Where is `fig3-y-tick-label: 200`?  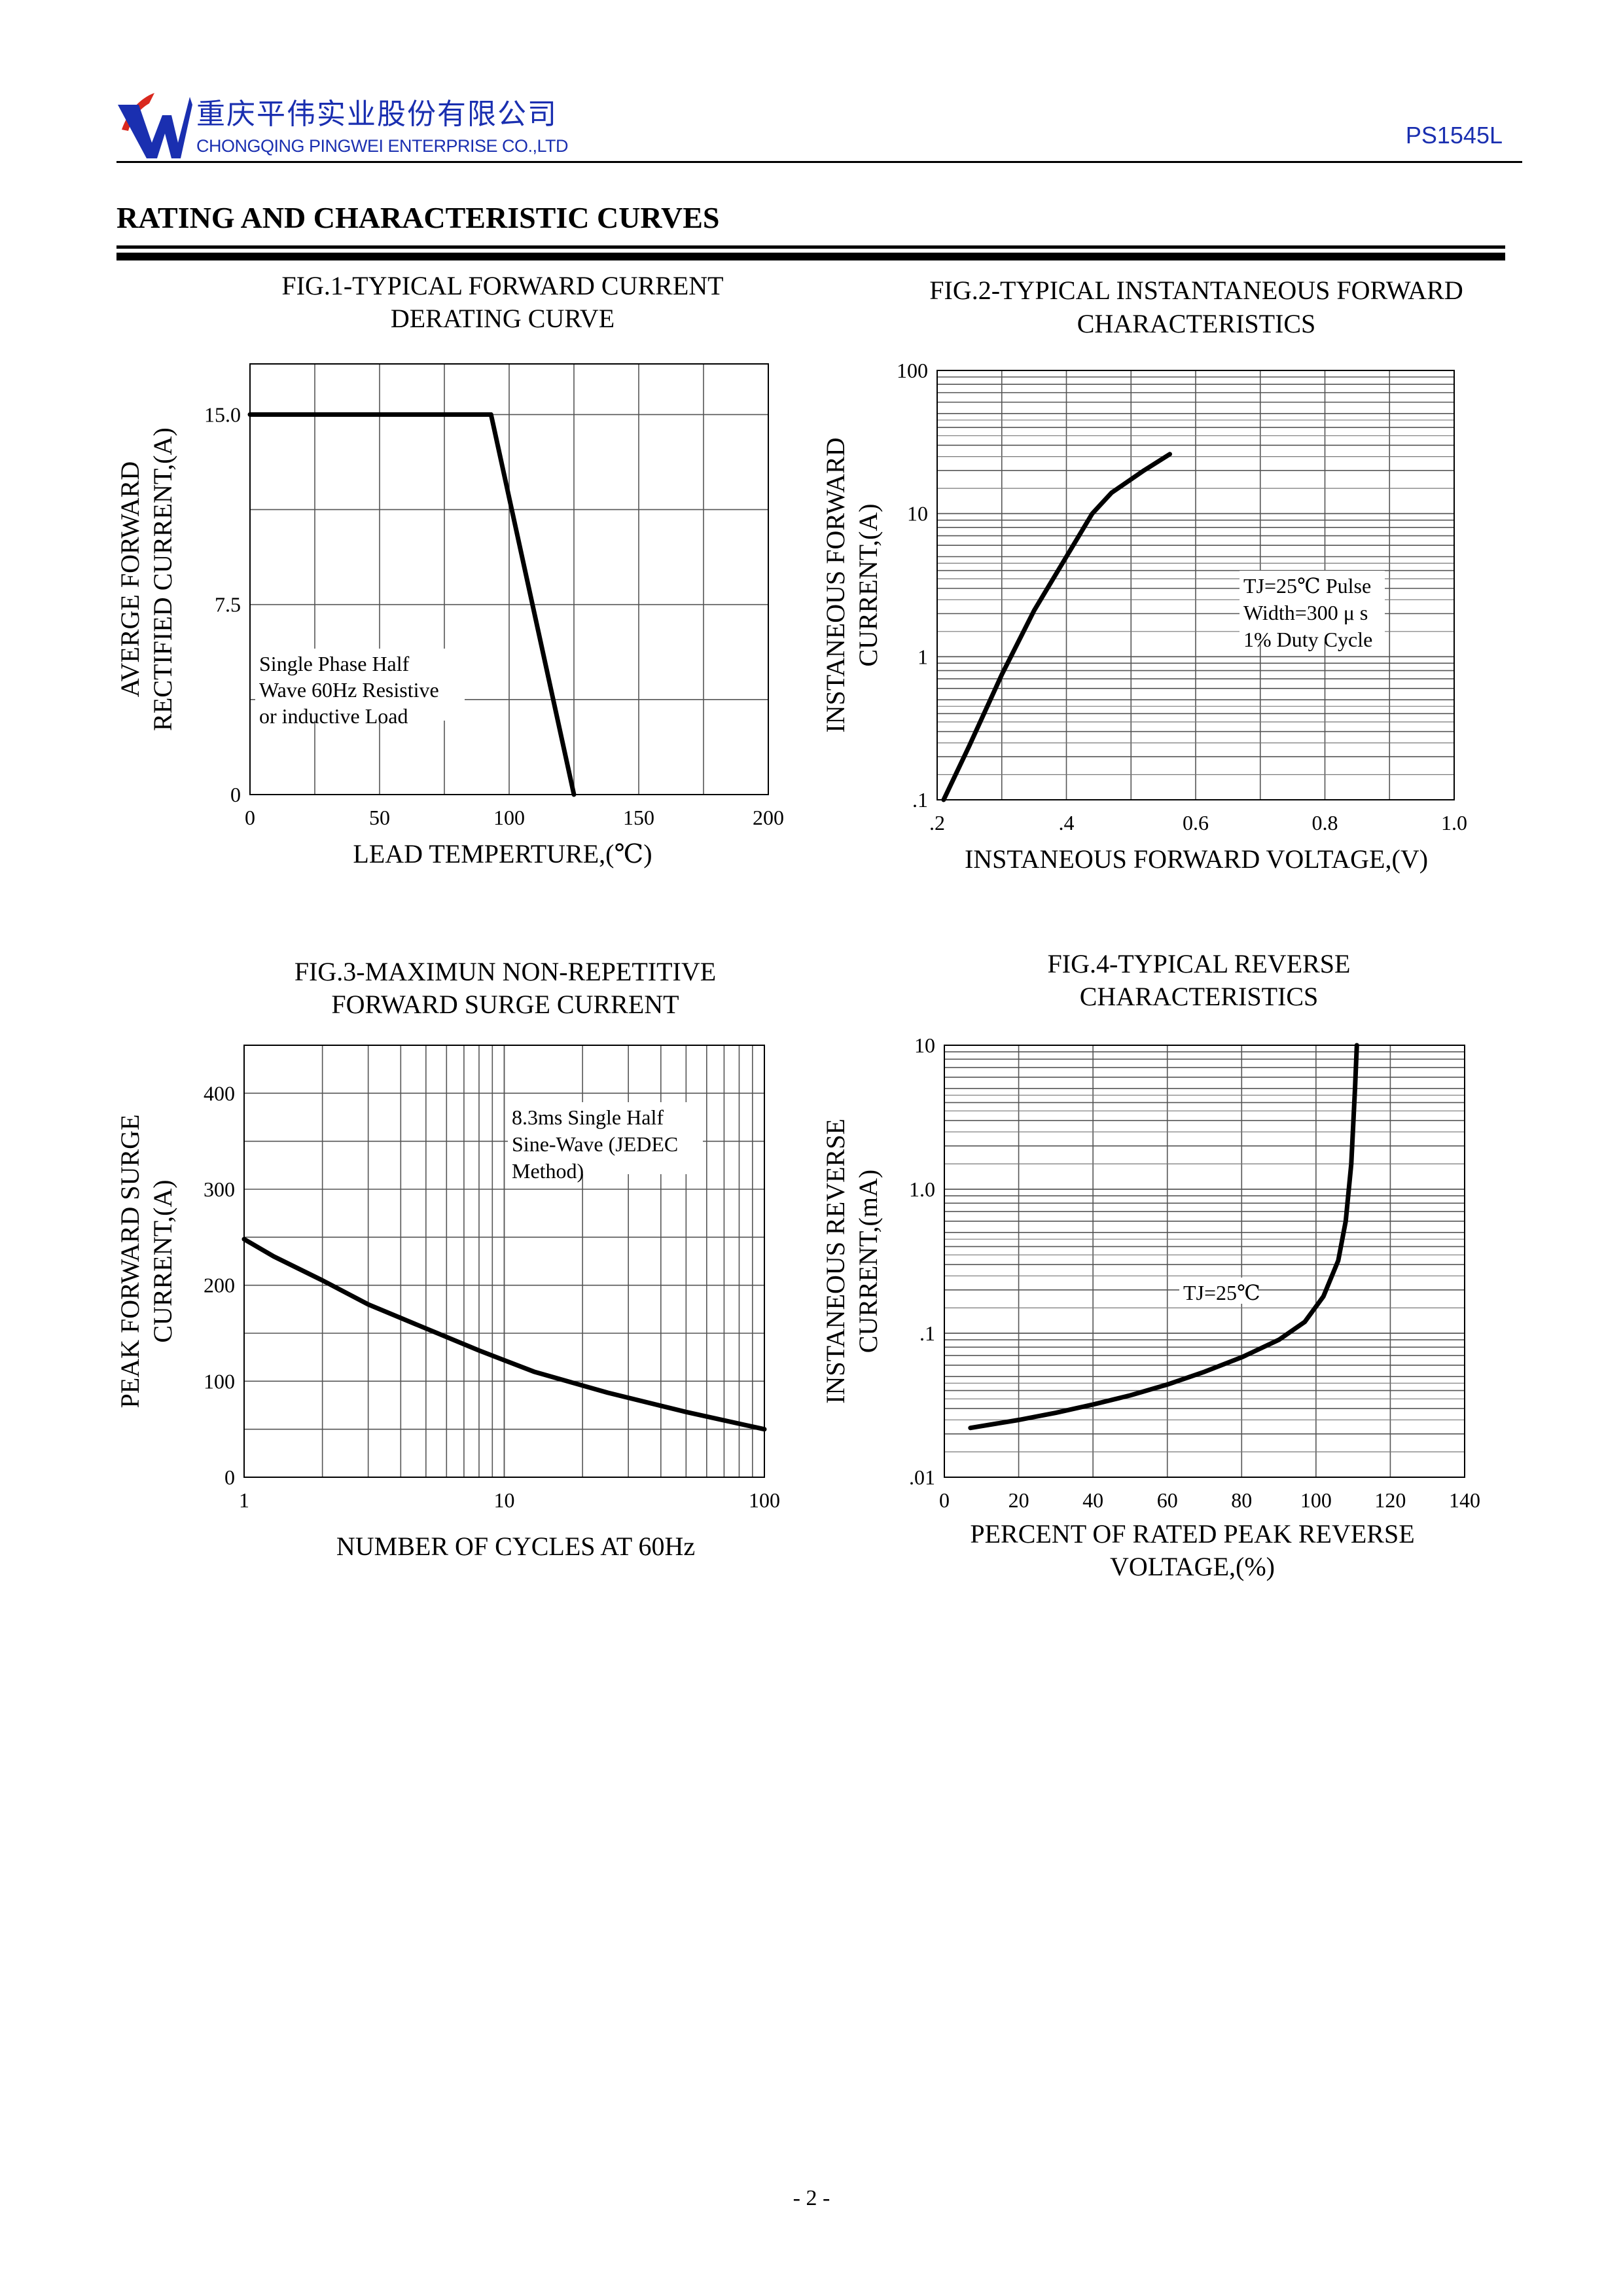
fig3-y-tick-label: 200 is located at coordinates (219, 1285).